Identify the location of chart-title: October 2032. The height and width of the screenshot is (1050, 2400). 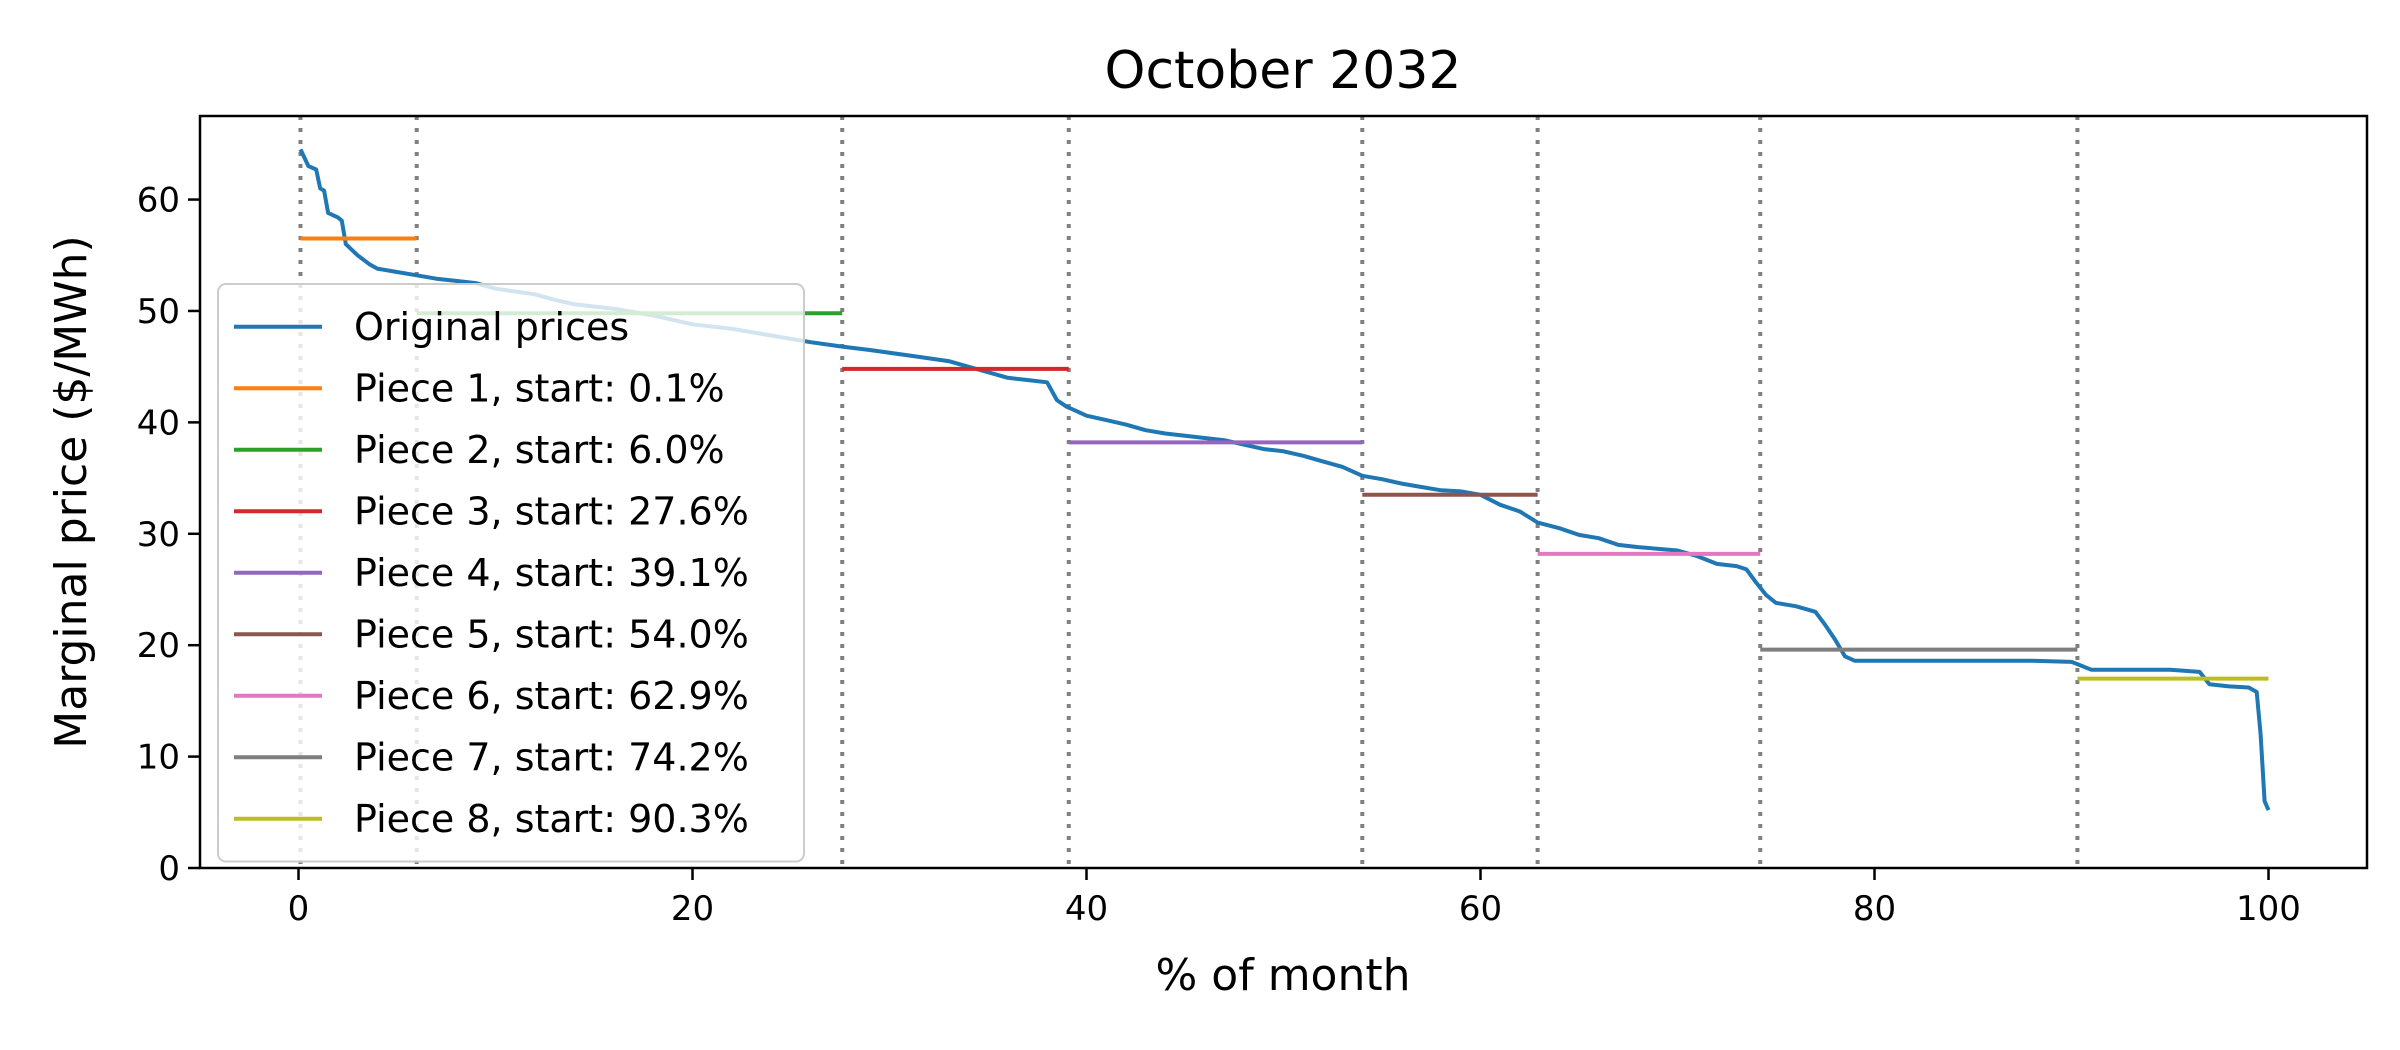
(1283, 71).